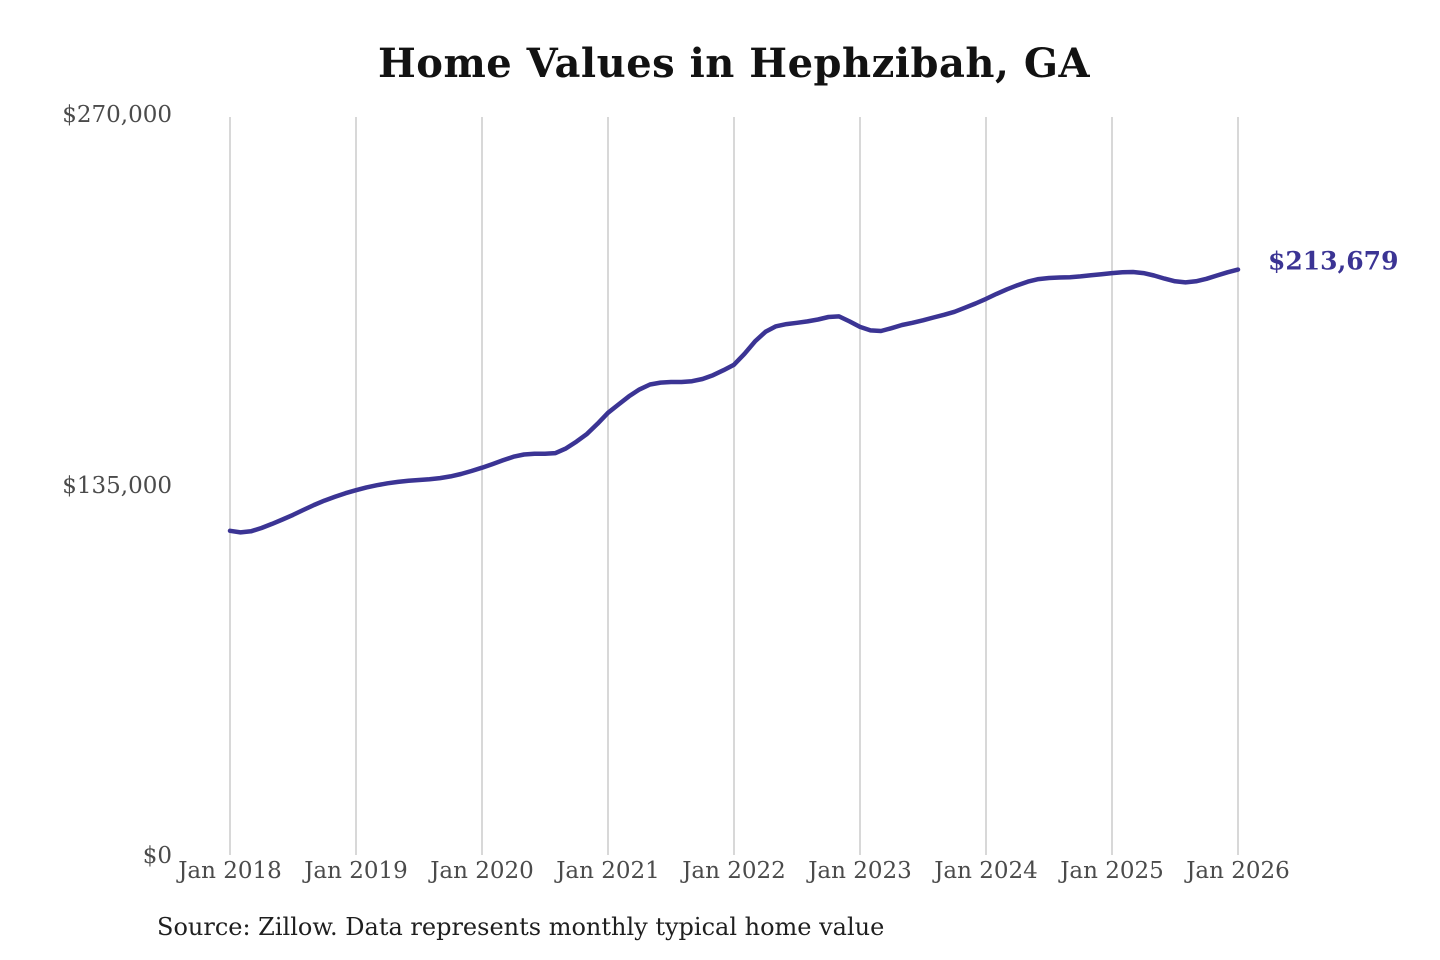  Describe the element at coordinates (860, 871) in the screenshot. I see `x-tick-label: Jan 2023` at that location.